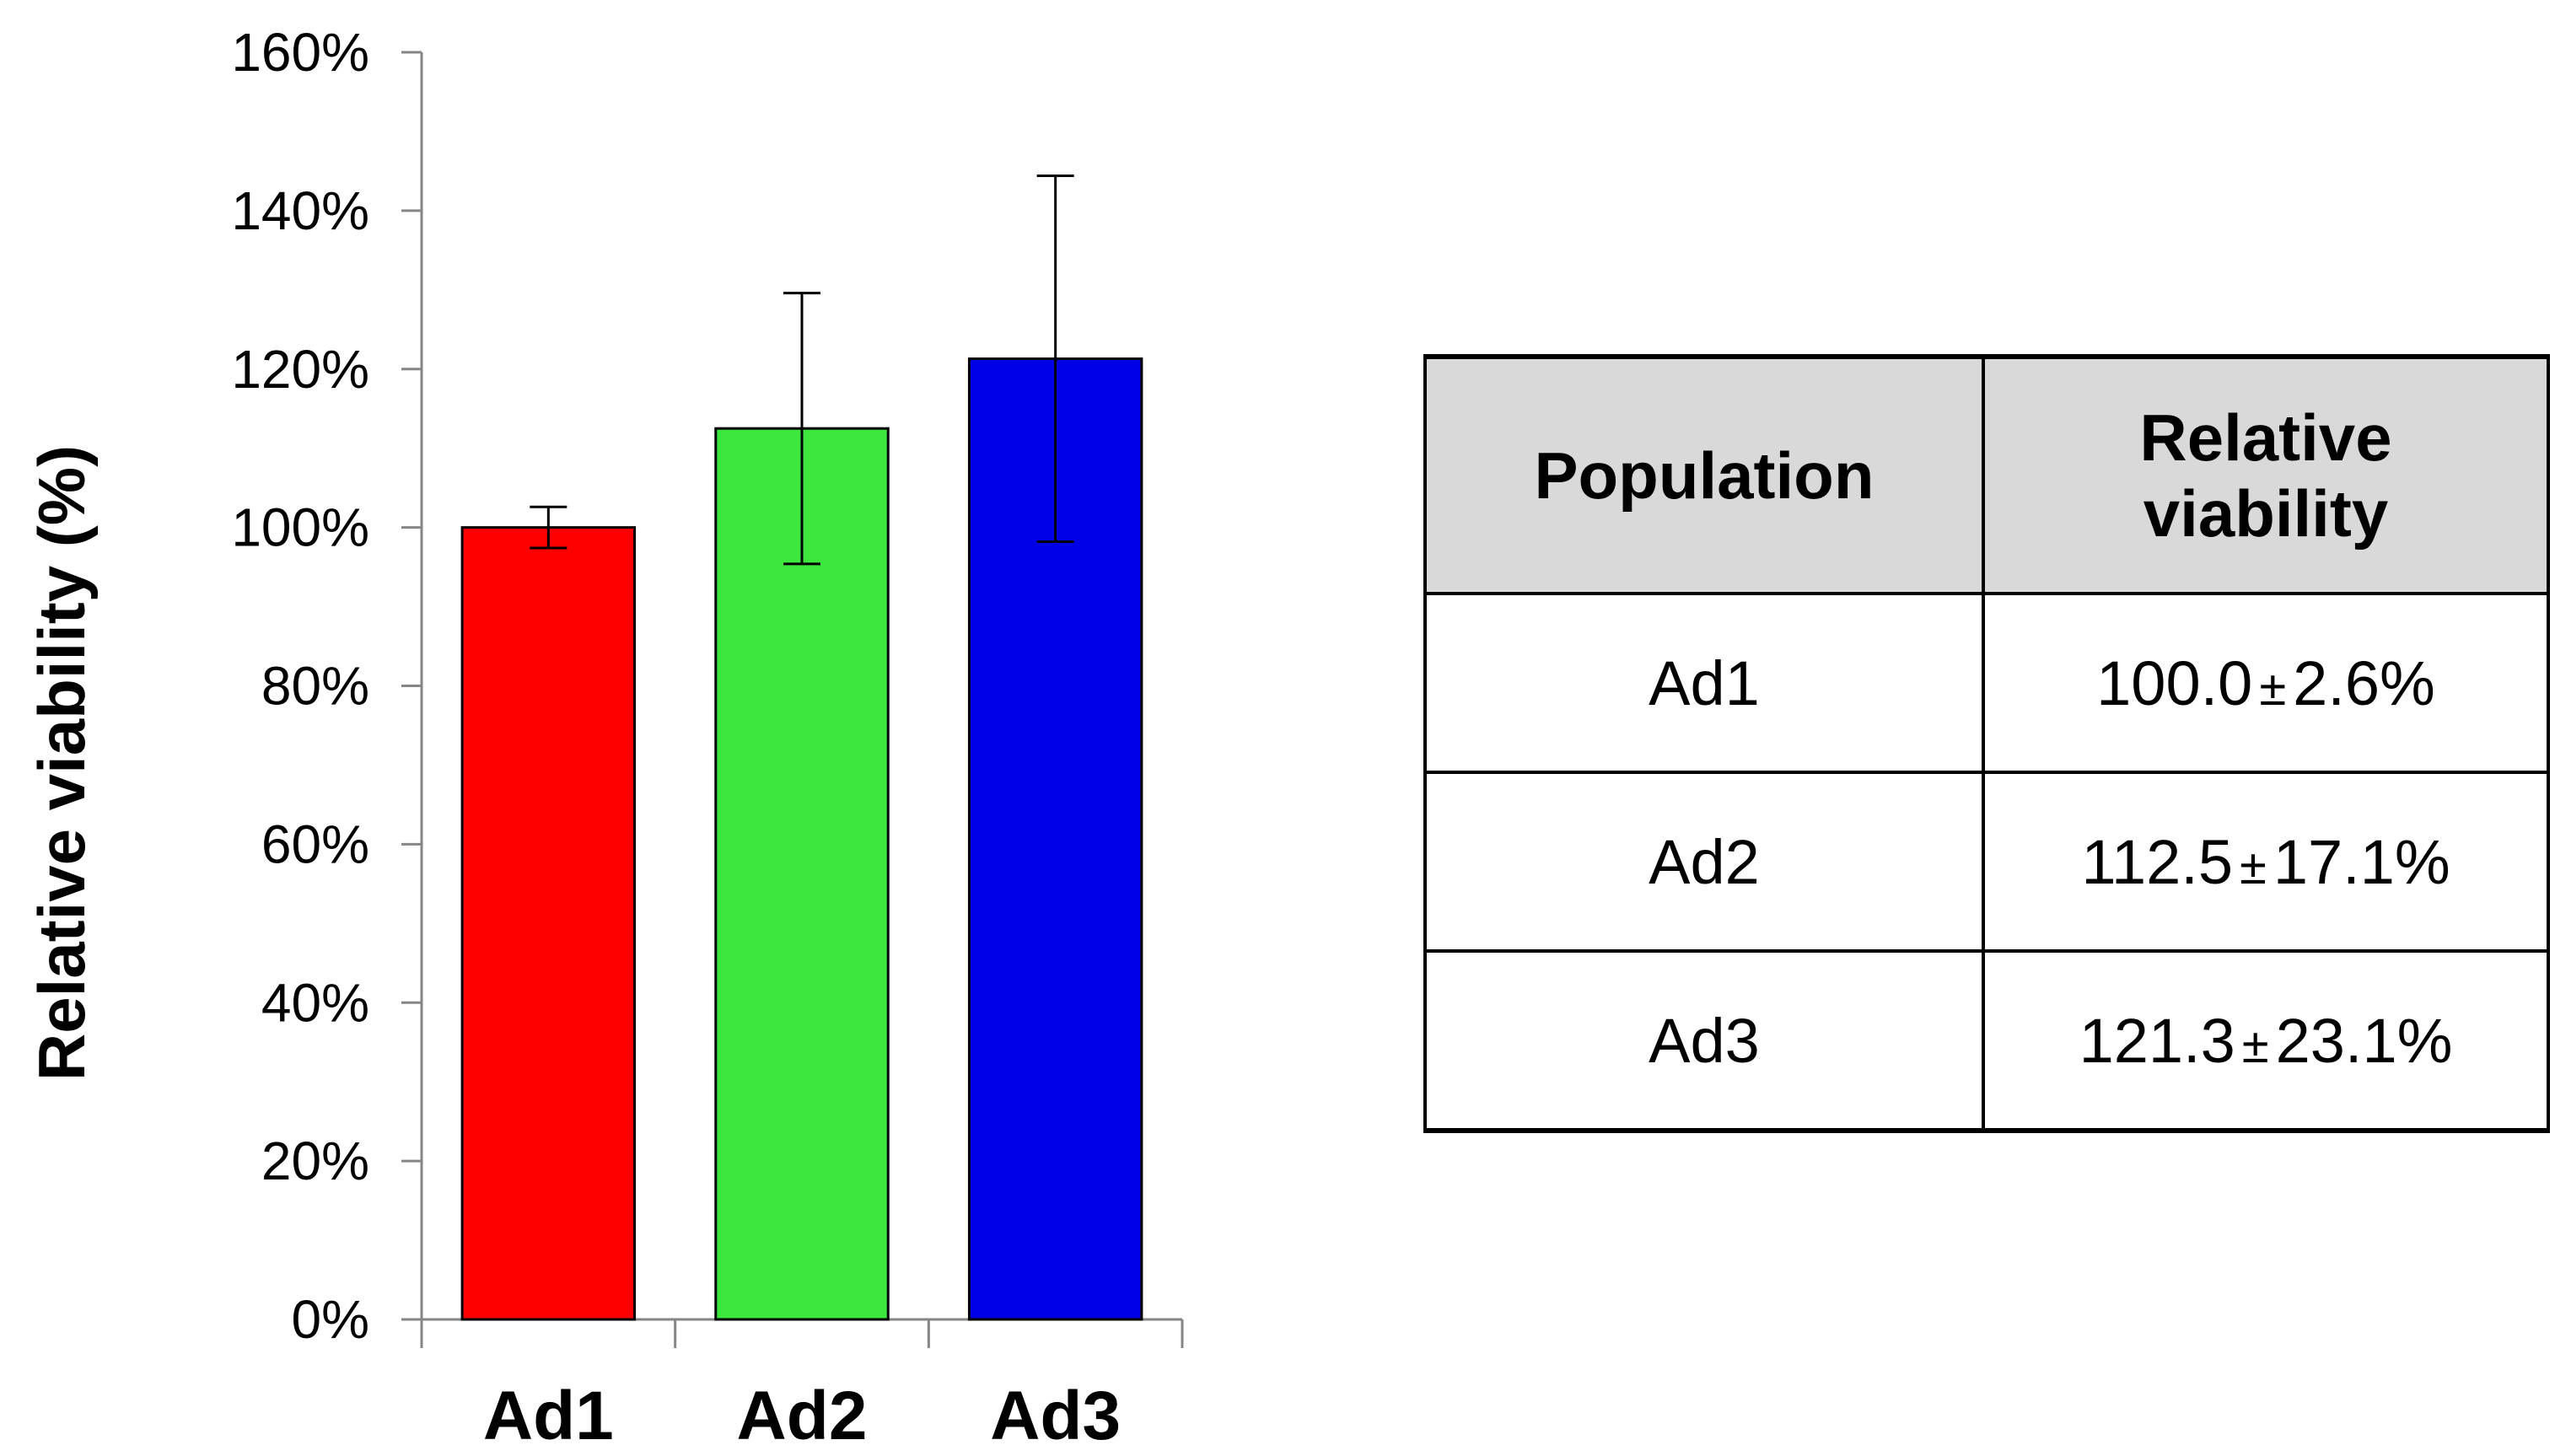 This screenshot has height=1456, width=2555. What do you see at coordinates (549, 923) in the screenshot?
I see `bar-ad1` at bounding box center [549, 923].